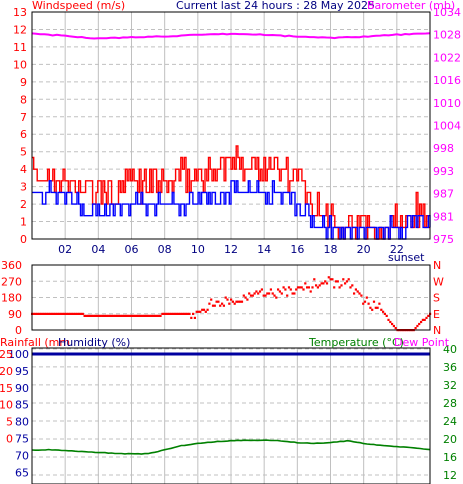 The width and height of the screenshot is (463, 484). What do you see at coordinates (35, 342) in the screenshot?
I see `rainfall-label: Rainfall (mm` at bounding box center [35, 342].